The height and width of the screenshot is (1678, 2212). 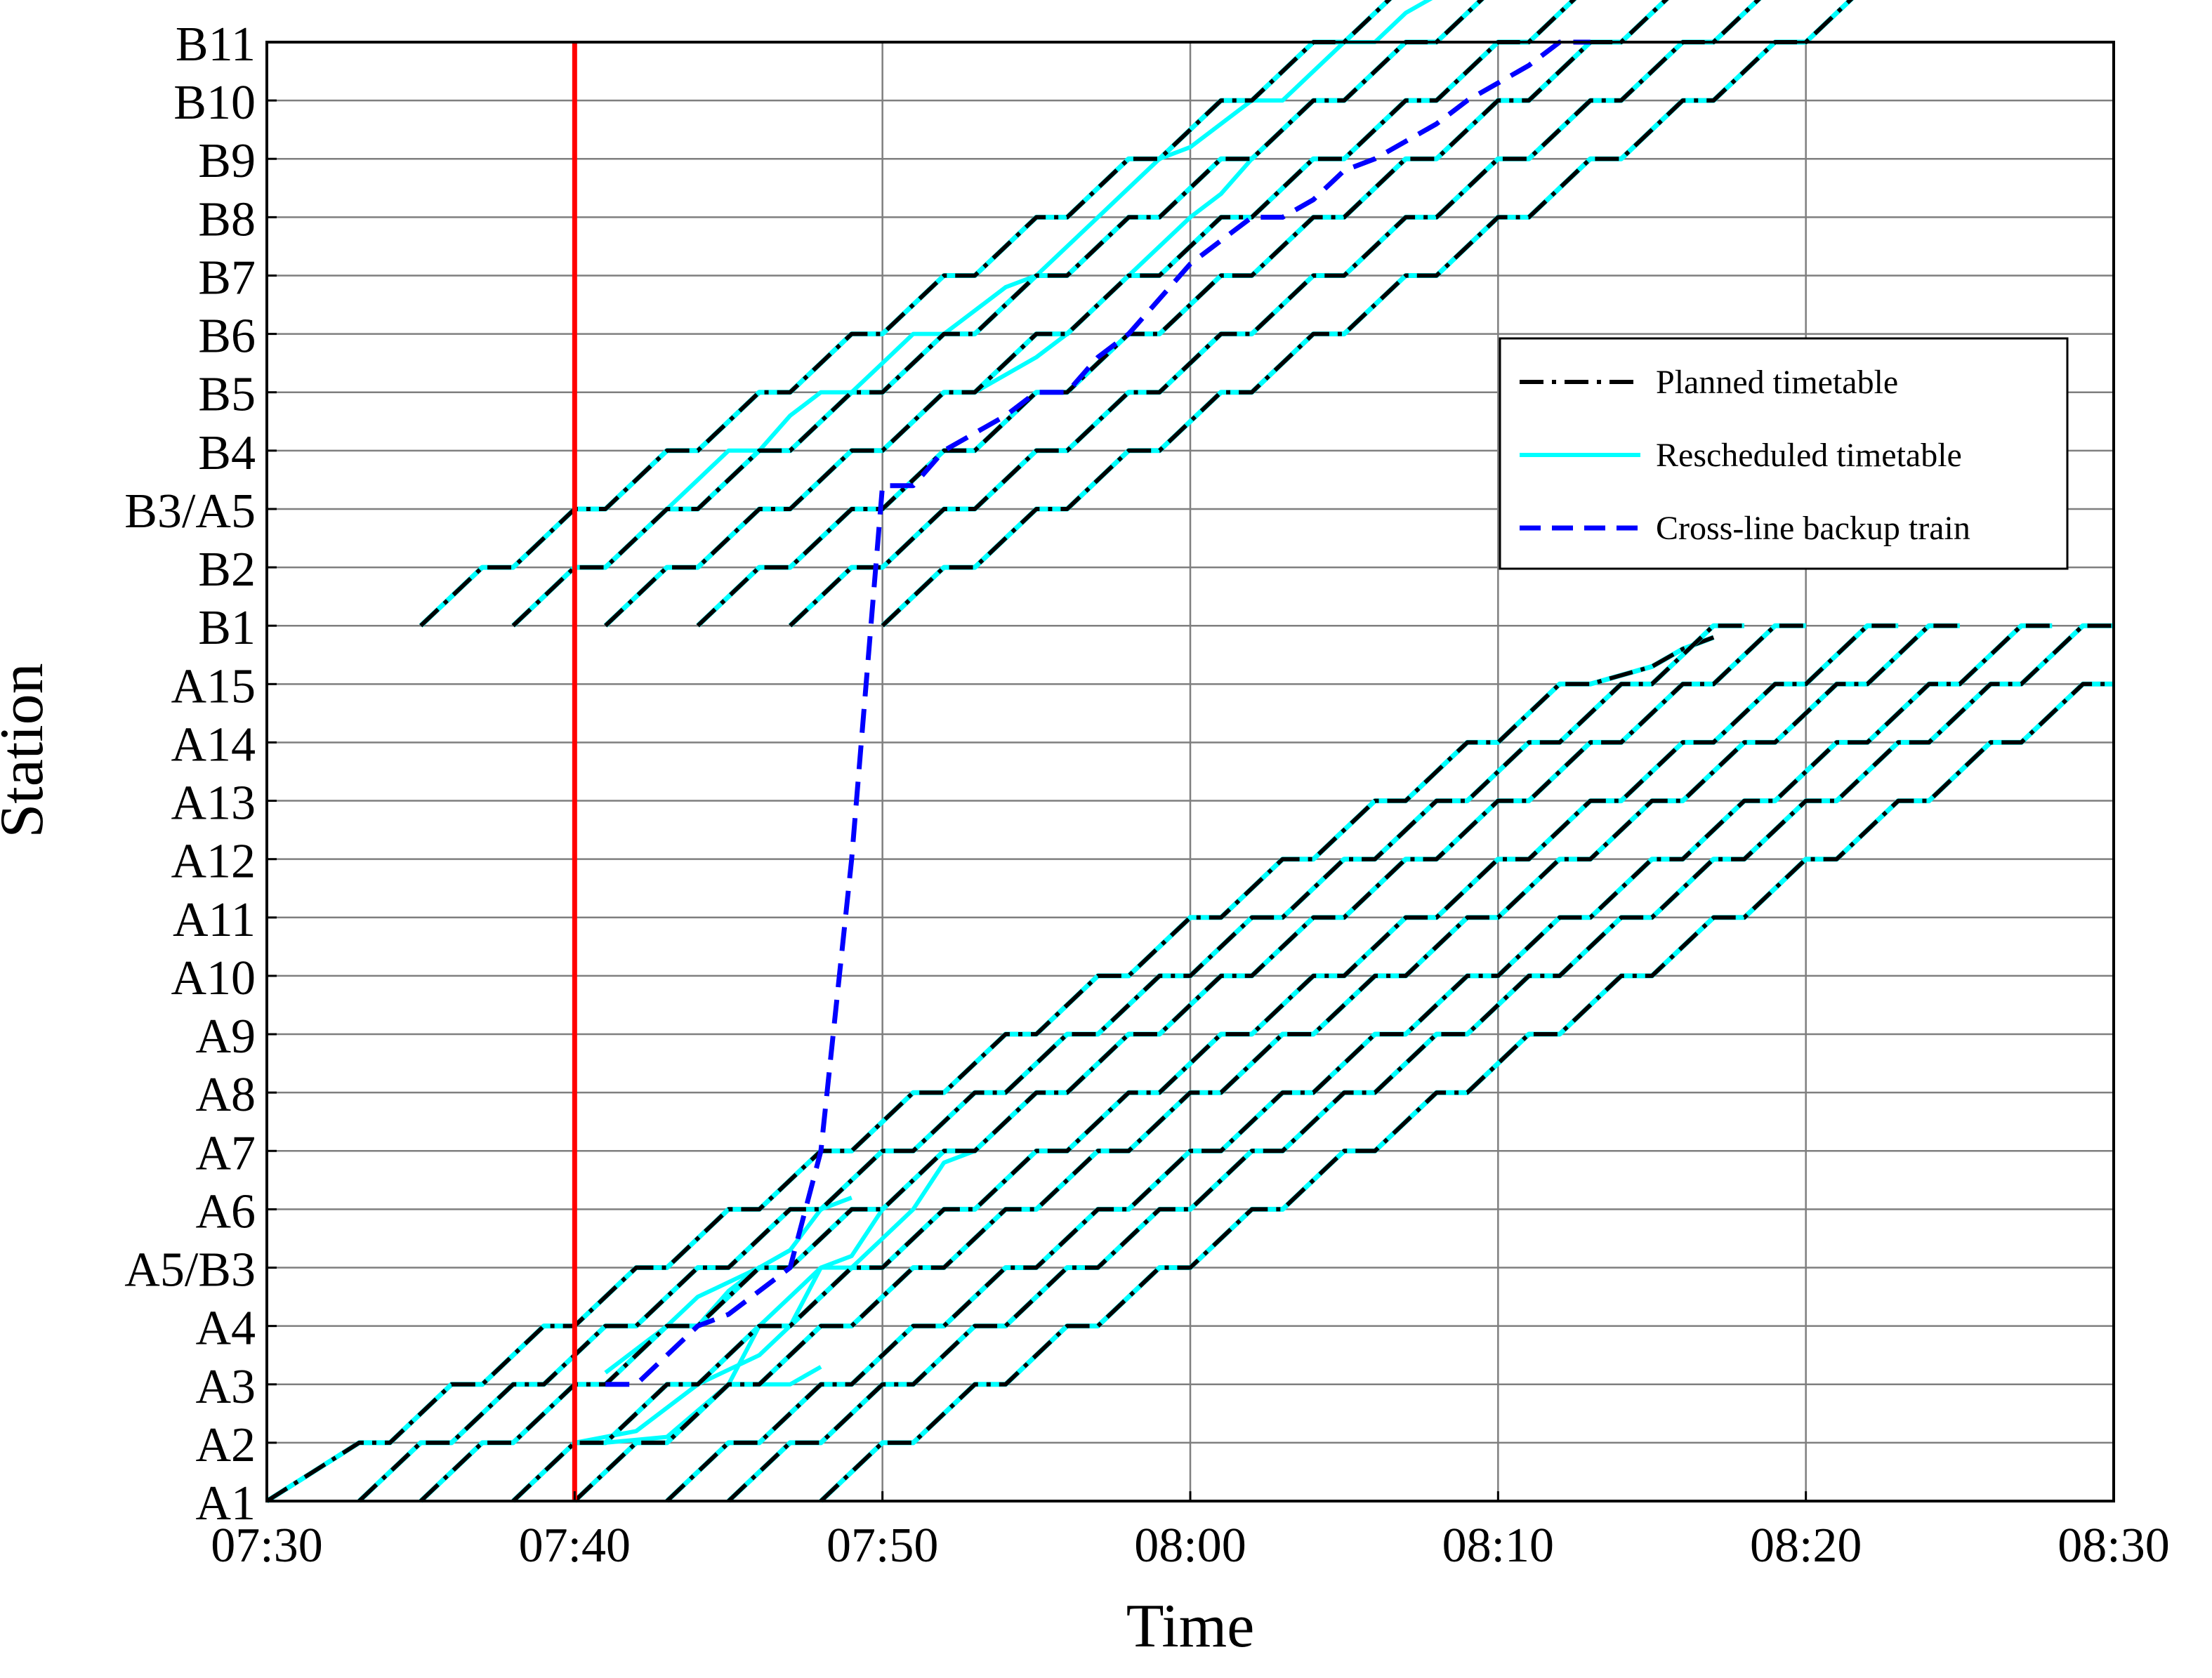 I want to click on y-tick-label: A15, so click(x=213, y=686).